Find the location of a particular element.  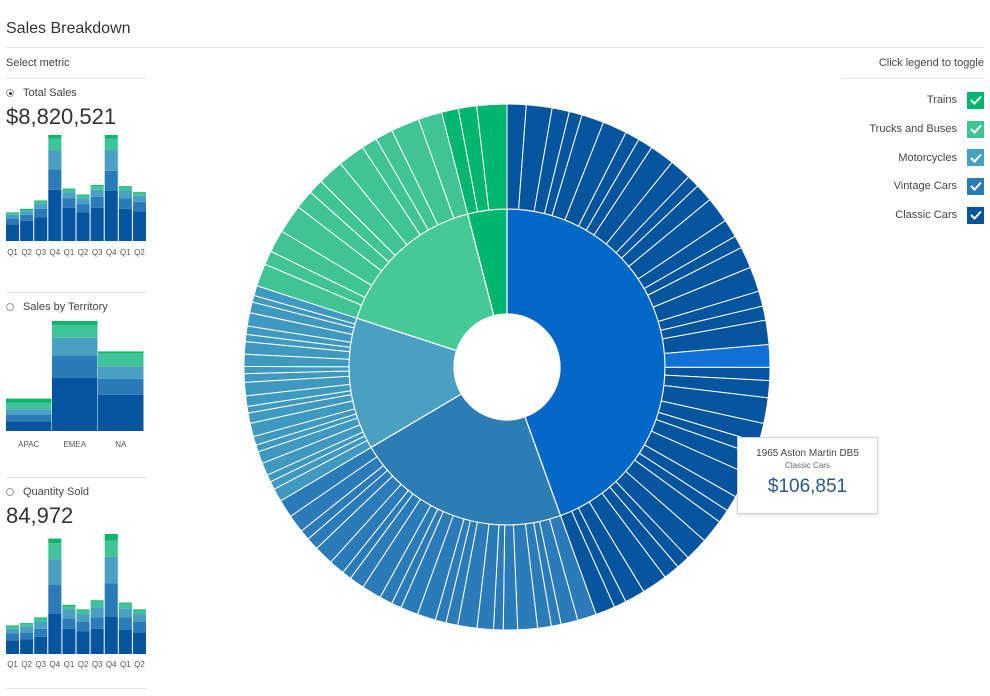

sunburst-outer-segment is located at coordinates (492, 157).